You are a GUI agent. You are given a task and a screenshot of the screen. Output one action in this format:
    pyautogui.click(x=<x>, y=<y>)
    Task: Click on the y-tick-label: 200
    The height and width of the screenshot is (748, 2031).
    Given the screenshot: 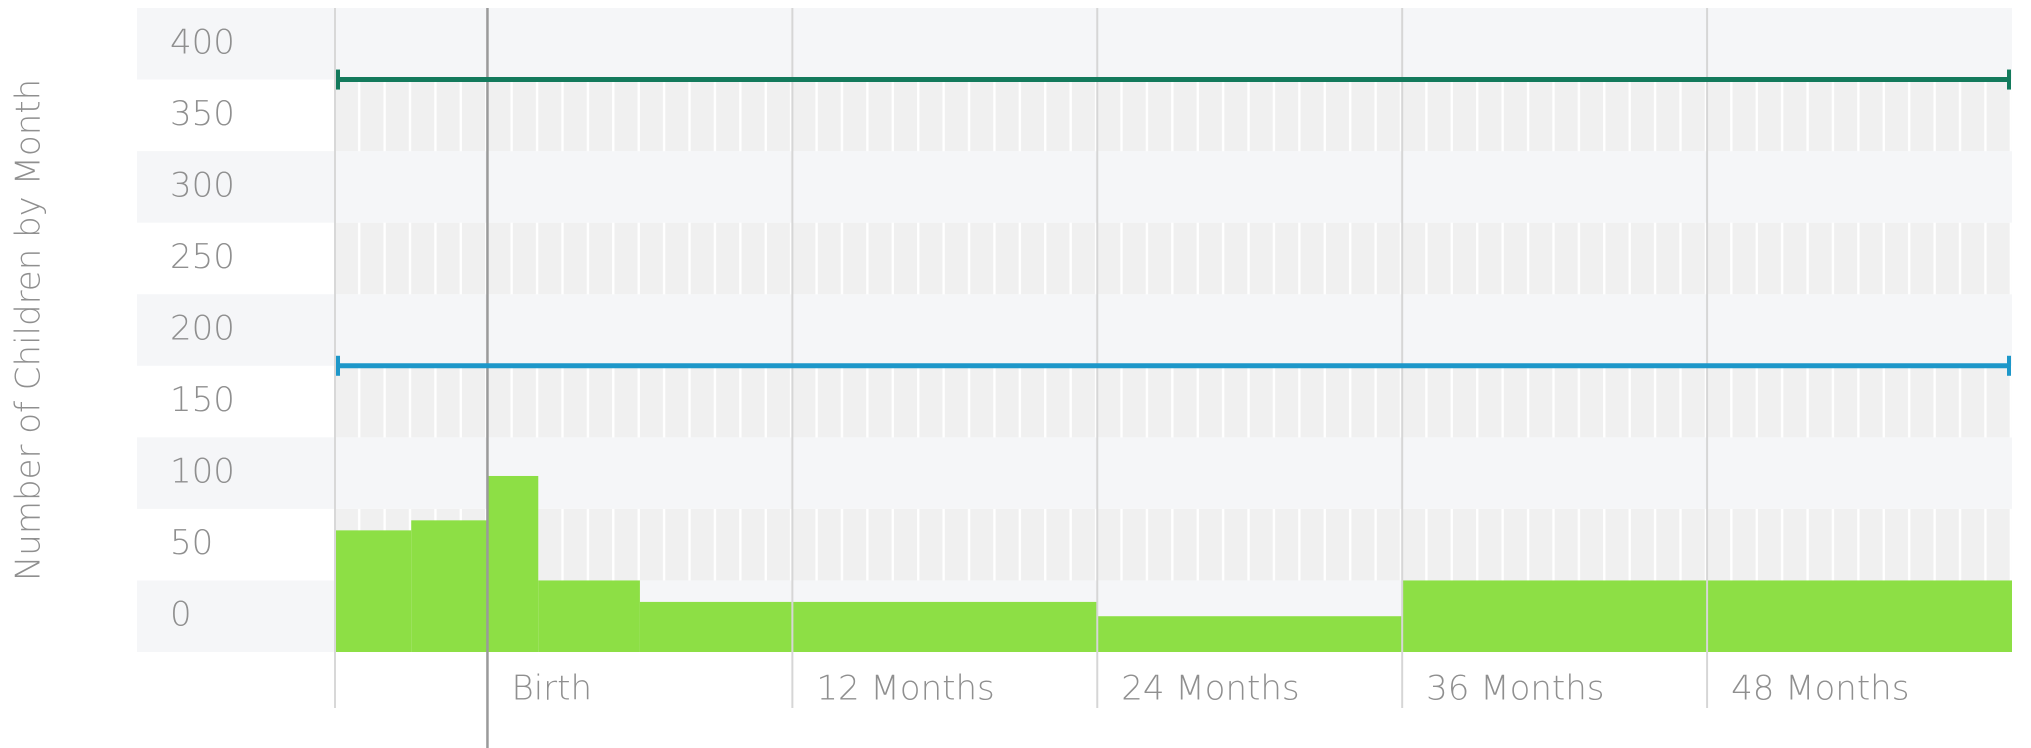 What is the action you would take?
    pyautogui.click(x=202, y=329)
    